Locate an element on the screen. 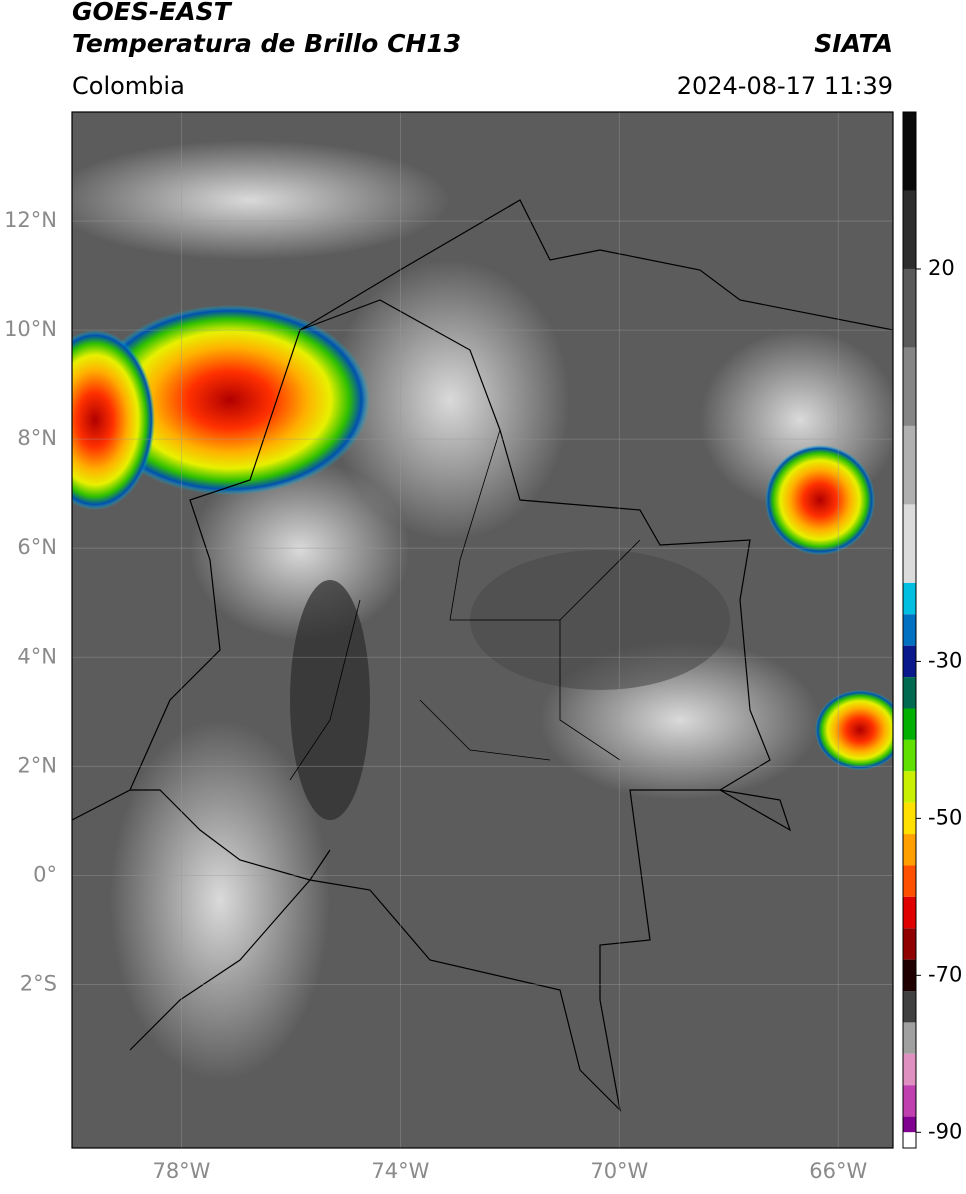 The image size is (966, 1194). x-tick-label: 66°W is located at coordinates (838, 1171).